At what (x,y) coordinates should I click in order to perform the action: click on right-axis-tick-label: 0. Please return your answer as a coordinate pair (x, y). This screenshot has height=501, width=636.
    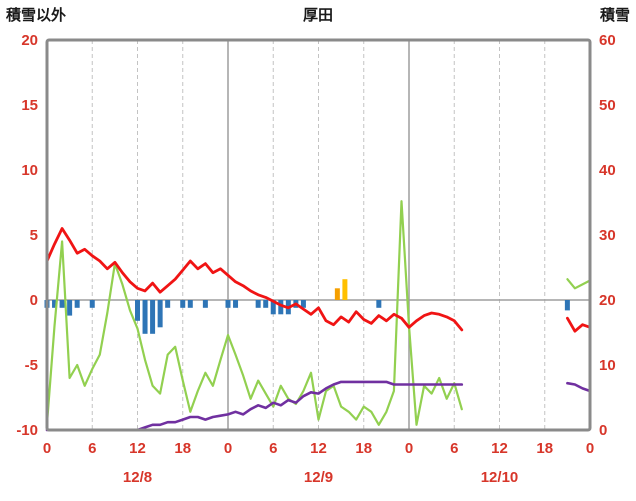
    Looking at the image, I should click on (603, 430).